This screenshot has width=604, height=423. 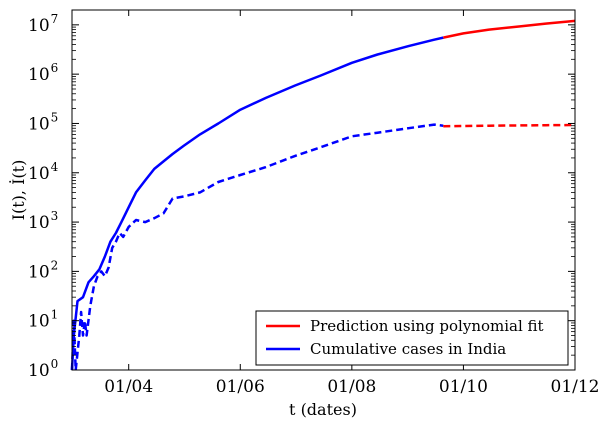 I want to click on y-tick-label: 10⁰, so click(x=43, y=369).